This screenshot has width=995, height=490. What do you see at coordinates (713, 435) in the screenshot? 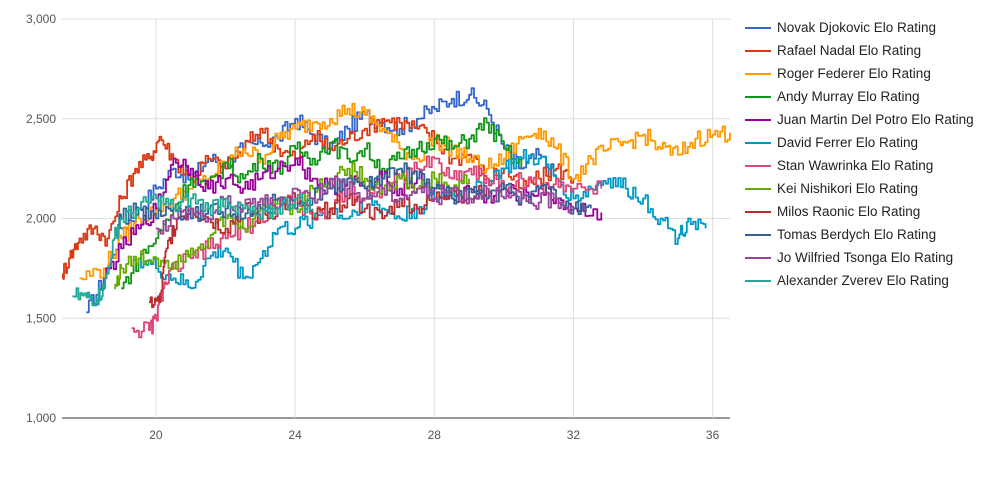
I see `x-tick-label: 36` at bounding box center [713, 435].